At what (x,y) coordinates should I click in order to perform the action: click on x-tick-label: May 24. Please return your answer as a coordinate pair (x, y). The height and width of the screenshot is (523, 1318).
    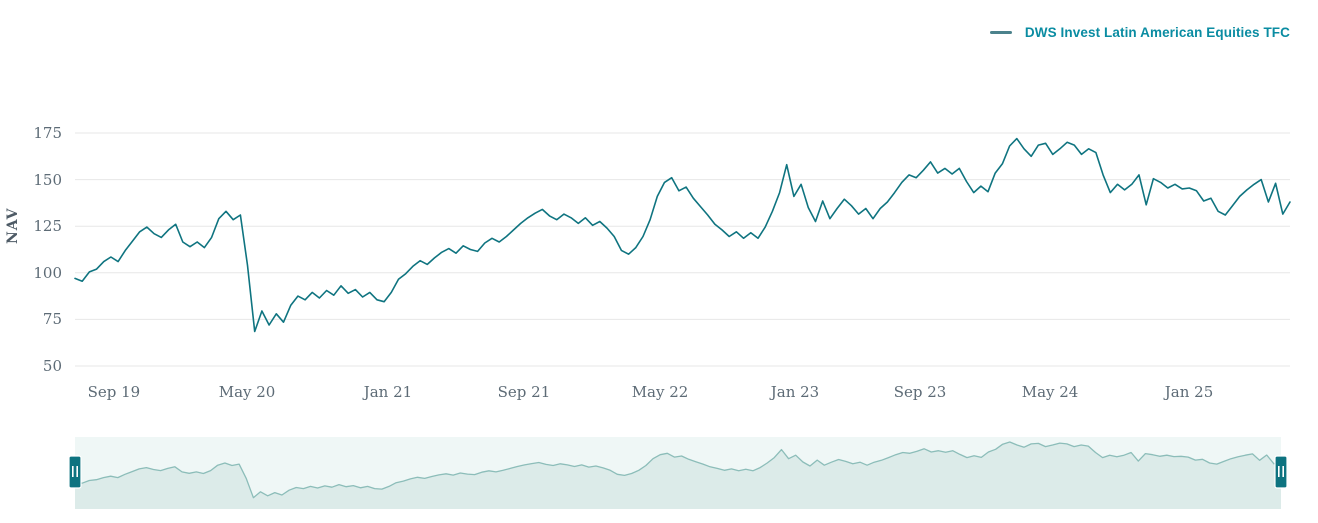
    Looking at the image, I should click on (1050, 392).